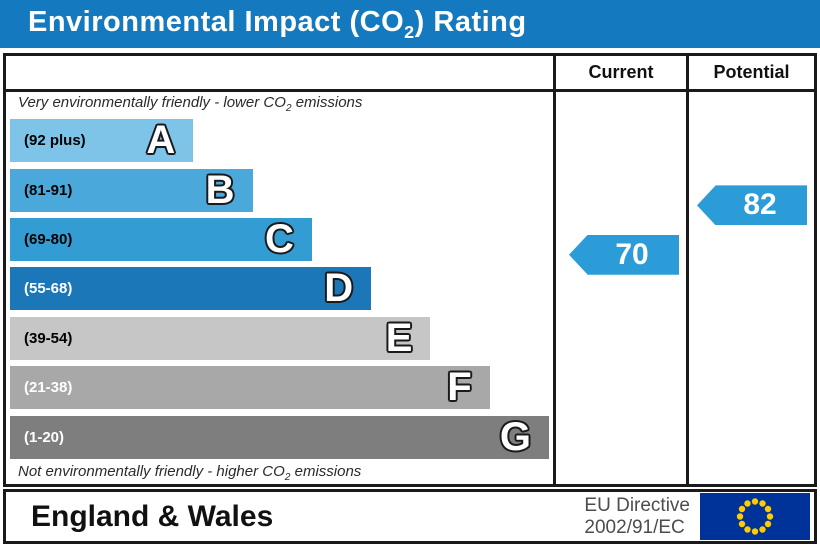 The height and width of the screenshot is (547, 820). What do you see at coordinates (637, 505) in the screenshot?
I see `eu-directive-line1: EU Directive` at bounding box center [637, 505].